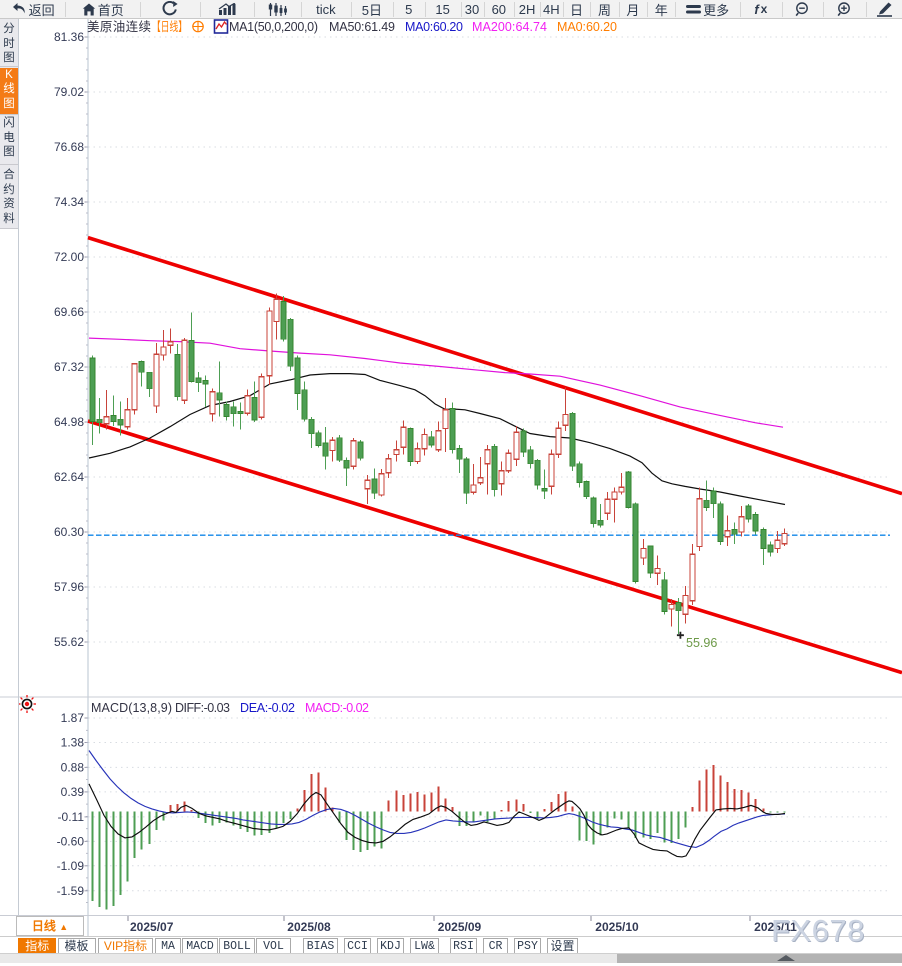  What do you see at coordinates (73, 718) in the screenshot?
I see `svg-text: 1.87` at bounding box center [73, 718].